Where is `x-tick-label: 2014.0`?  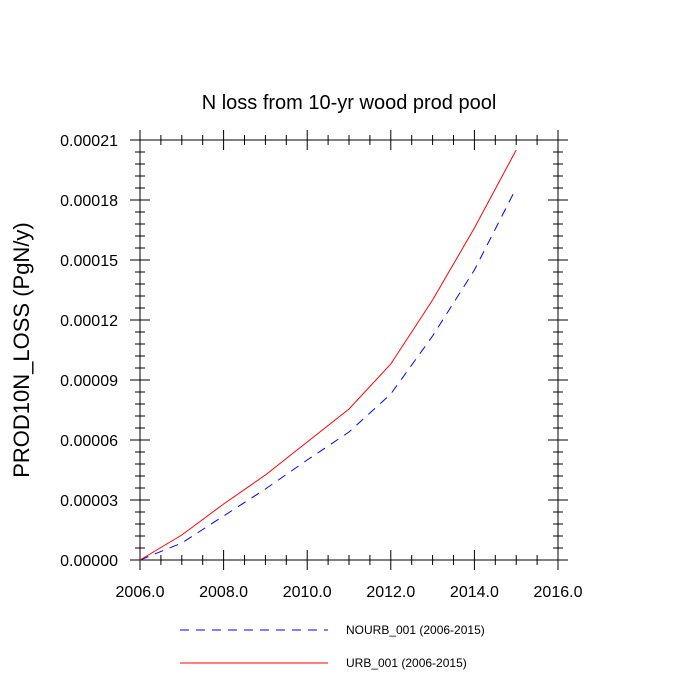 x-tick-label: 2014.0 is located at coordinates (474, 592).